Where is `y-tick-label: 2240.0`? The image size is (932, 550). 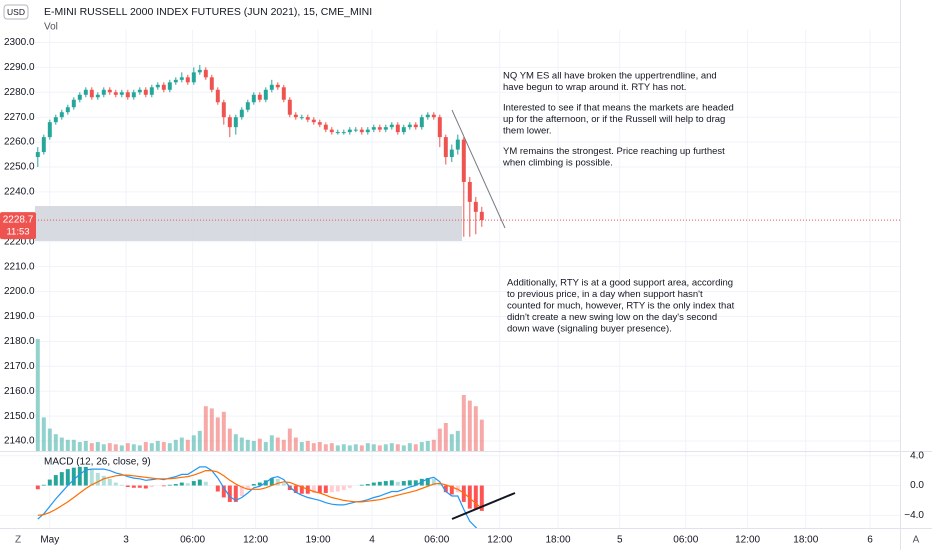
y-tick-label: 2240.0 is located at coordinates (19, 192).